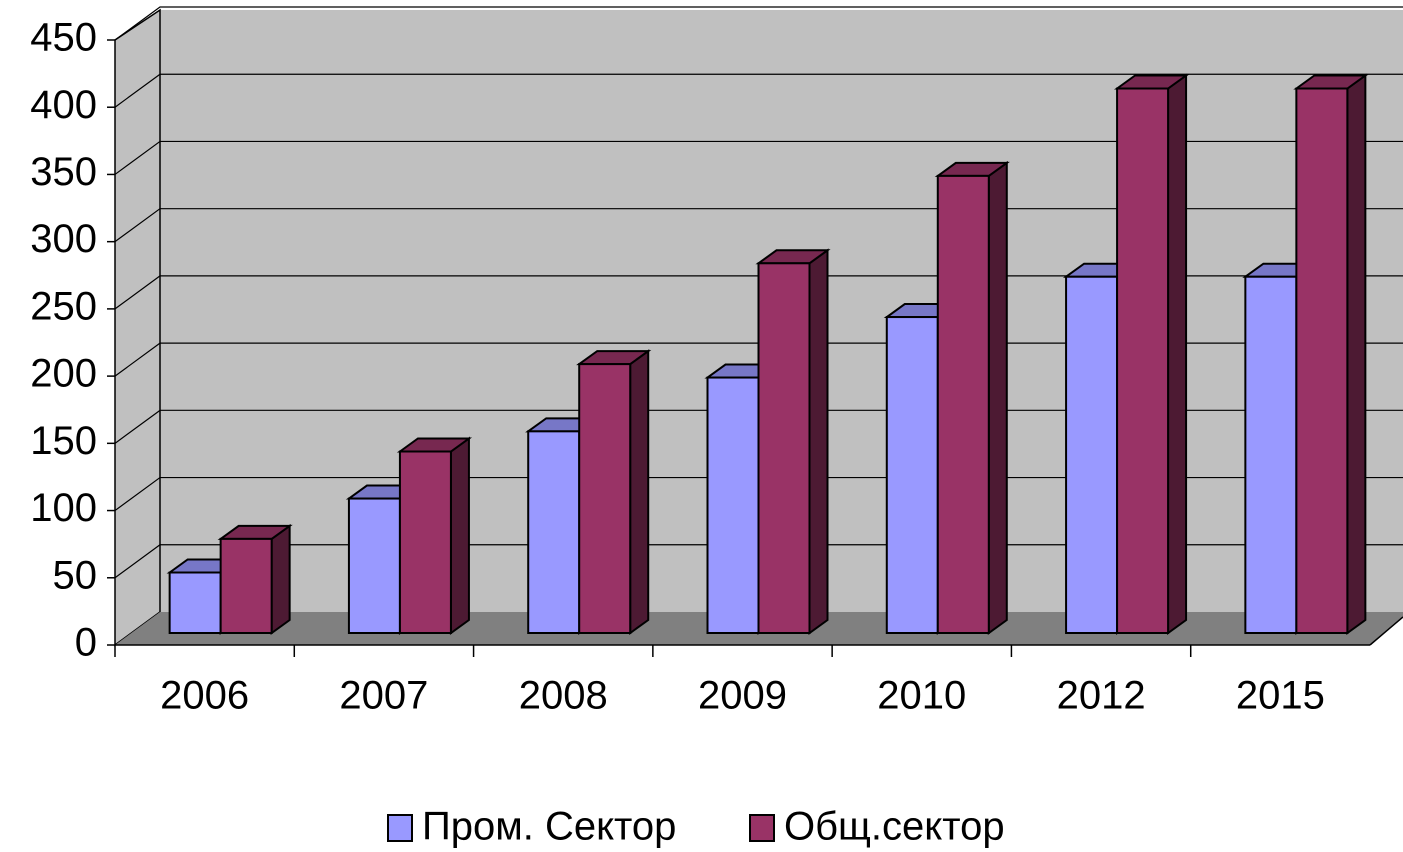 The image size is (1403, 852). I want to click on y-tick-label: 300, so click(63, 239).